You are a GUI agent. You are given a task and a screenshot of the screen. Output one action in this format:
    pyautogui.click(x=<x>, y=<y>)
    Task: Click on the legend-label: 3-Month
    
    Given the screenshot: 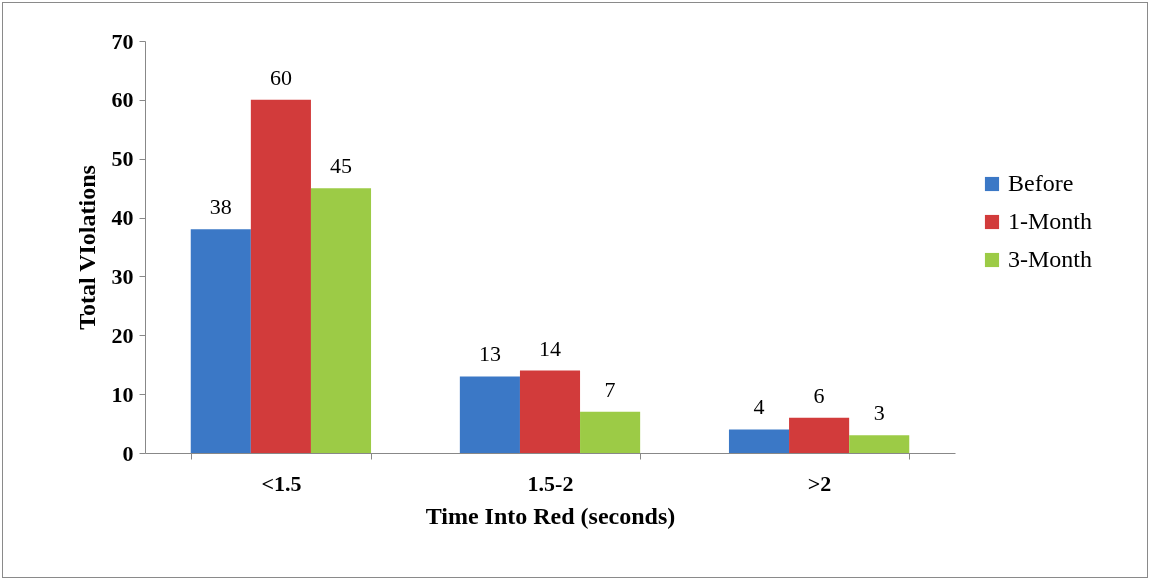 What is the action you would take?
    pyautogui.click(x=1050, y=259)
    